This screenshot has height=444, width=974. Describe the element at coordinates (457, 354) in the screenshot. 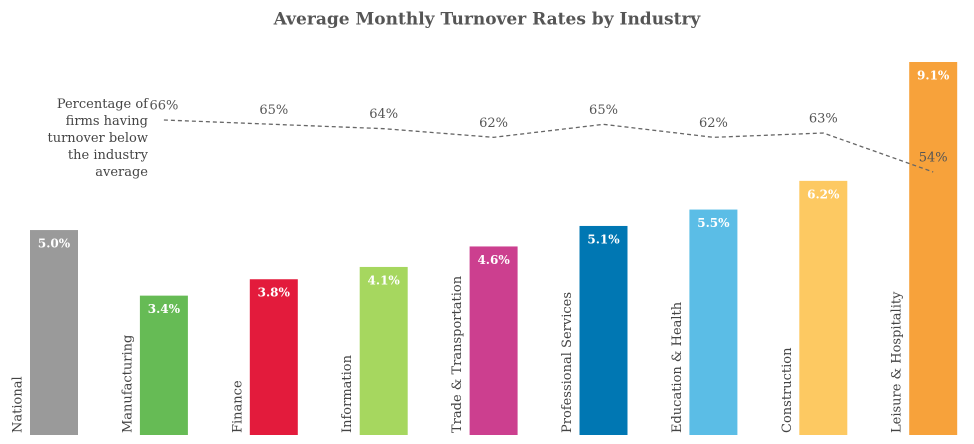

I see `category-label: Trade & Transportation` at that location.